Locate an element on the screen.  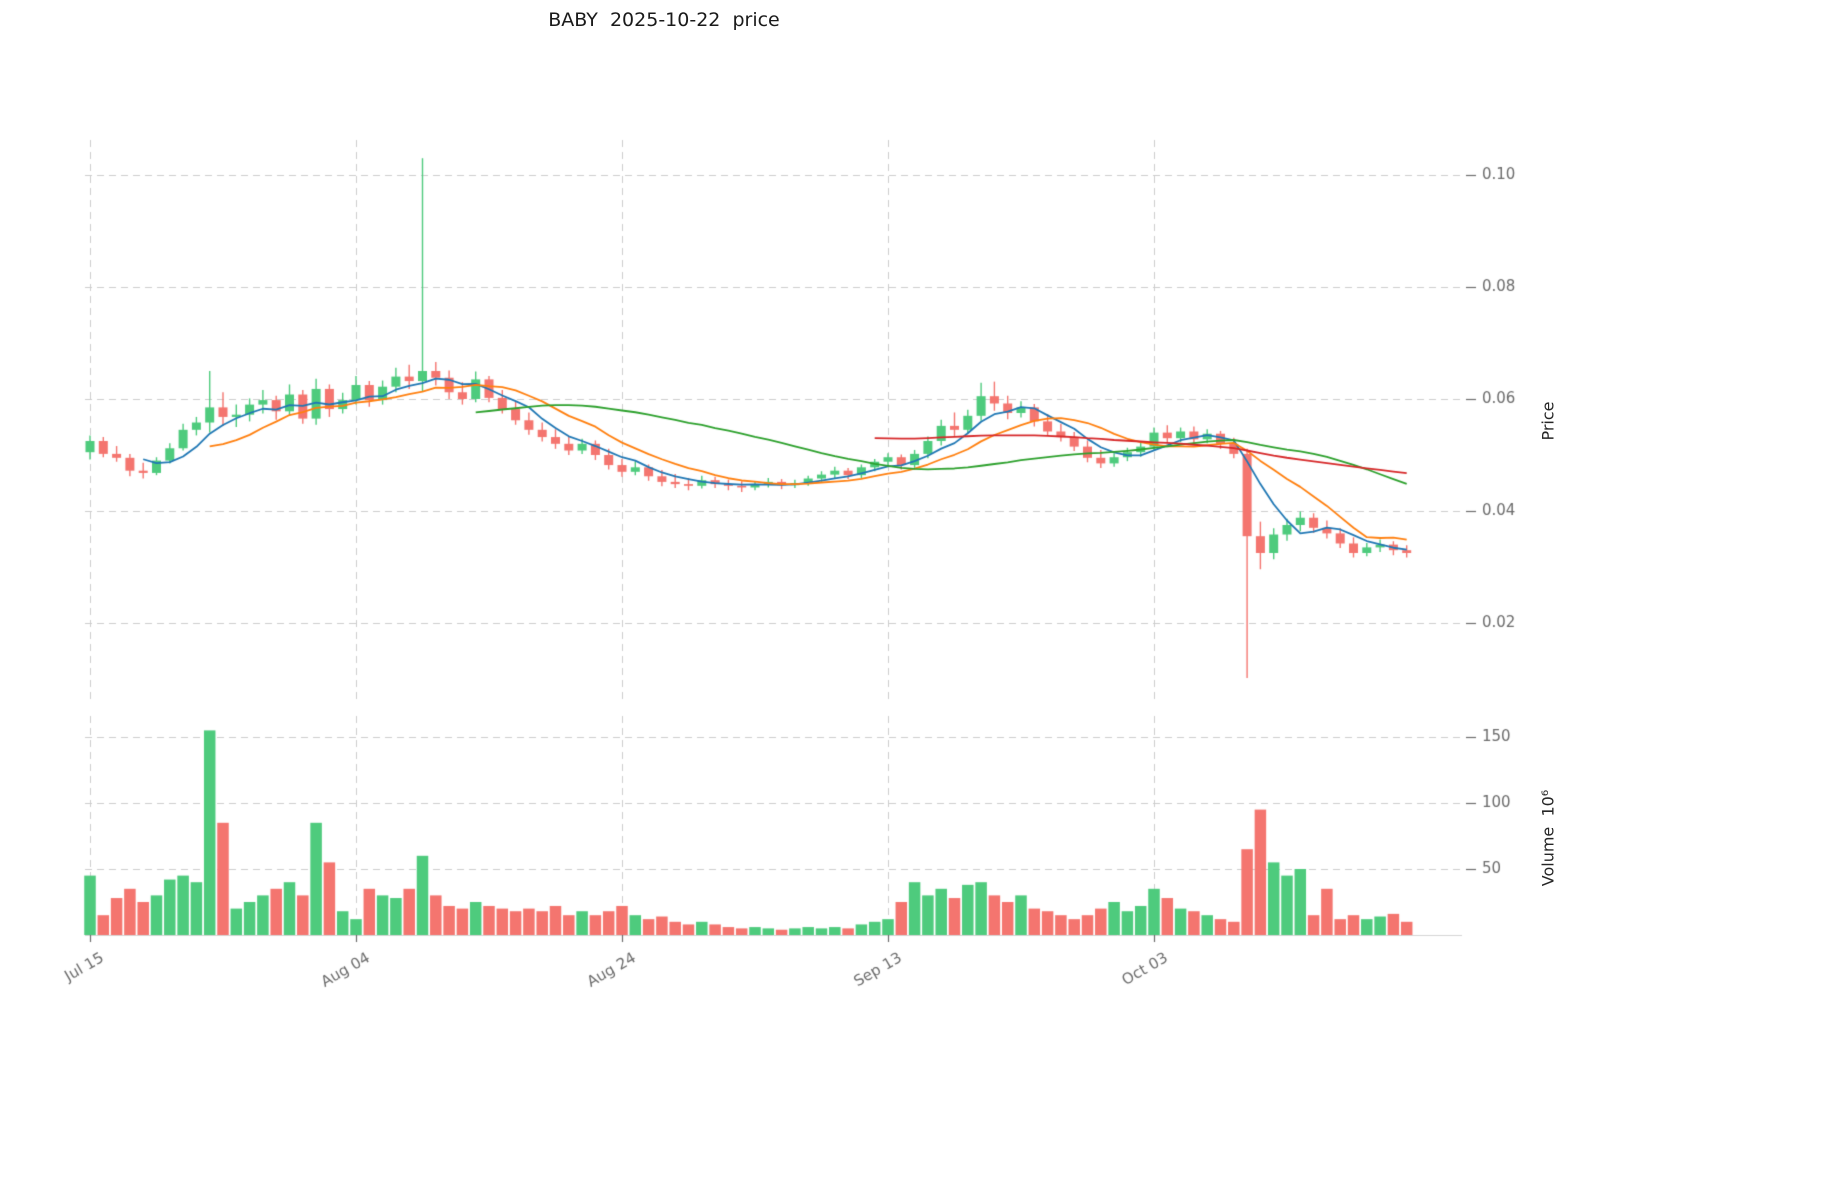
volume-axis-title: Volume 10⁶ is located at coordinates (1548, 838).